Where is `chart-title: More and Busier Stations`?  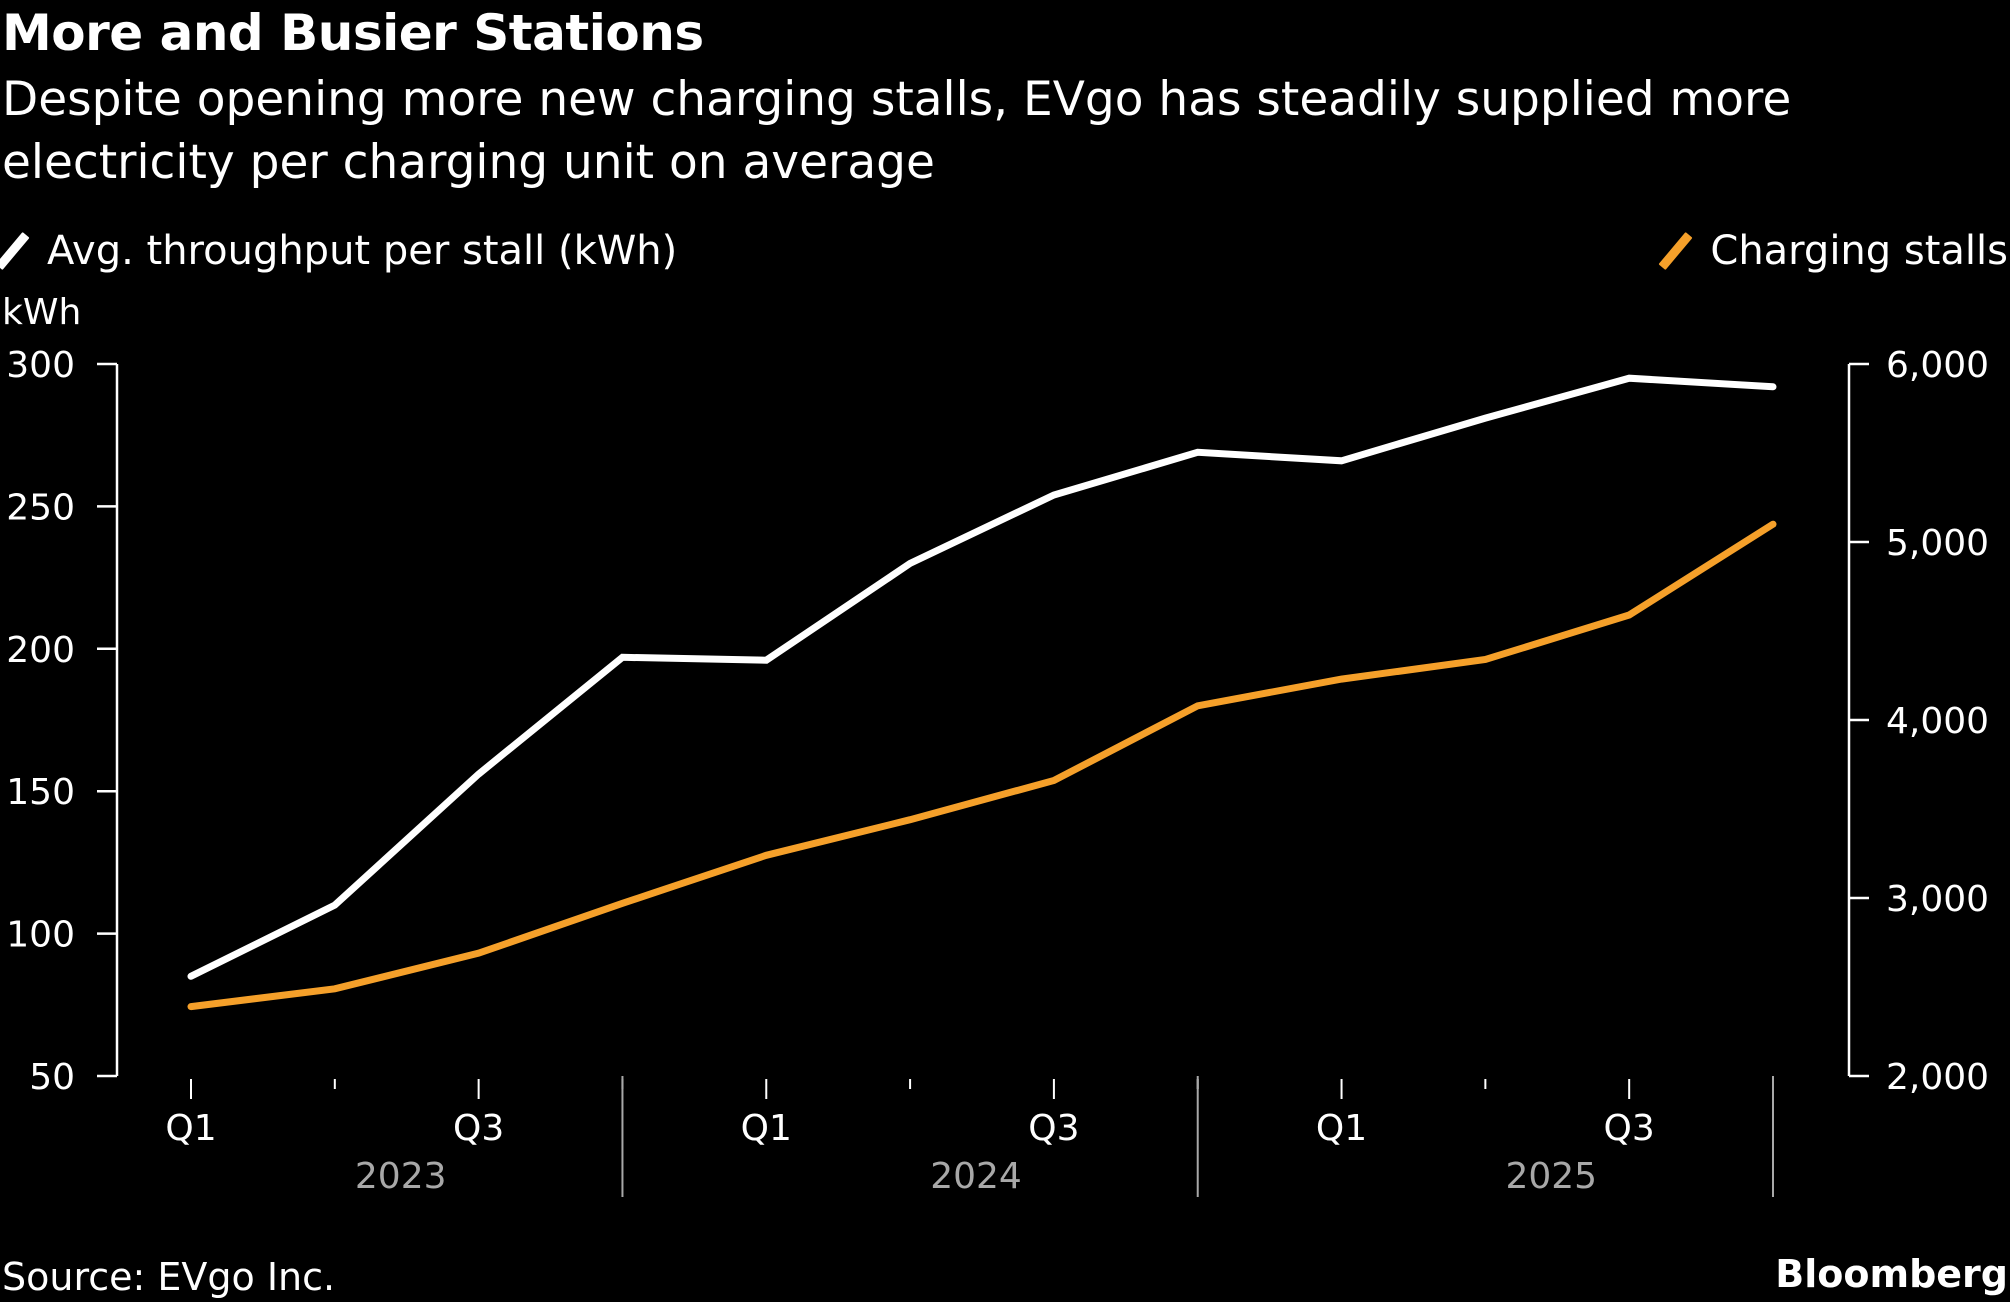 chart-title: More and Busier Stations is located at coordinates (353, 33).